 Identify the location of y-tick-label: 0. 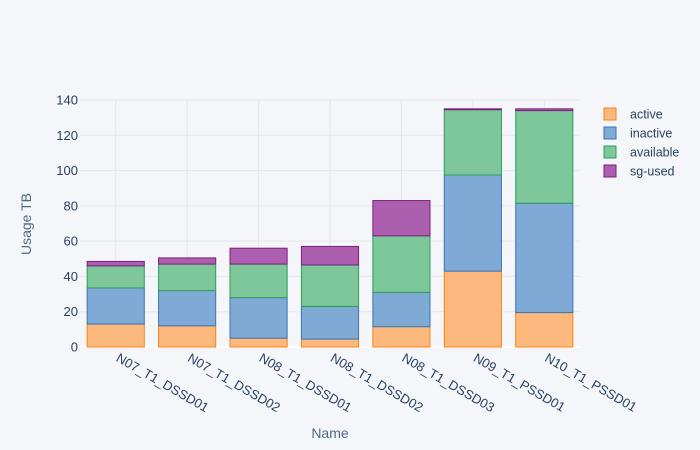
(74, 347).